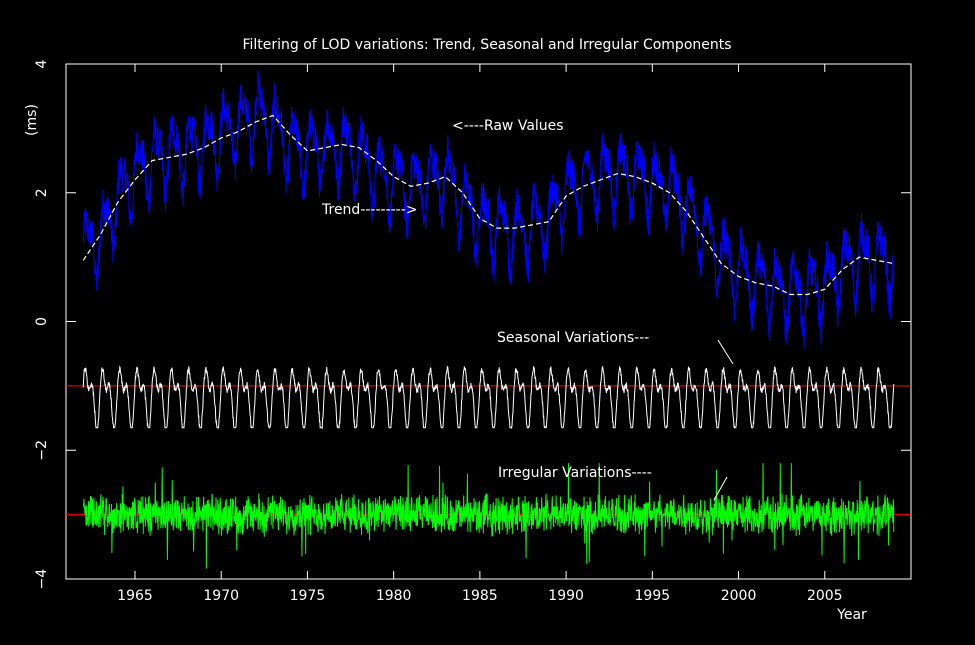  I want to click on x-tick-label: 2000, so click(739, 596).